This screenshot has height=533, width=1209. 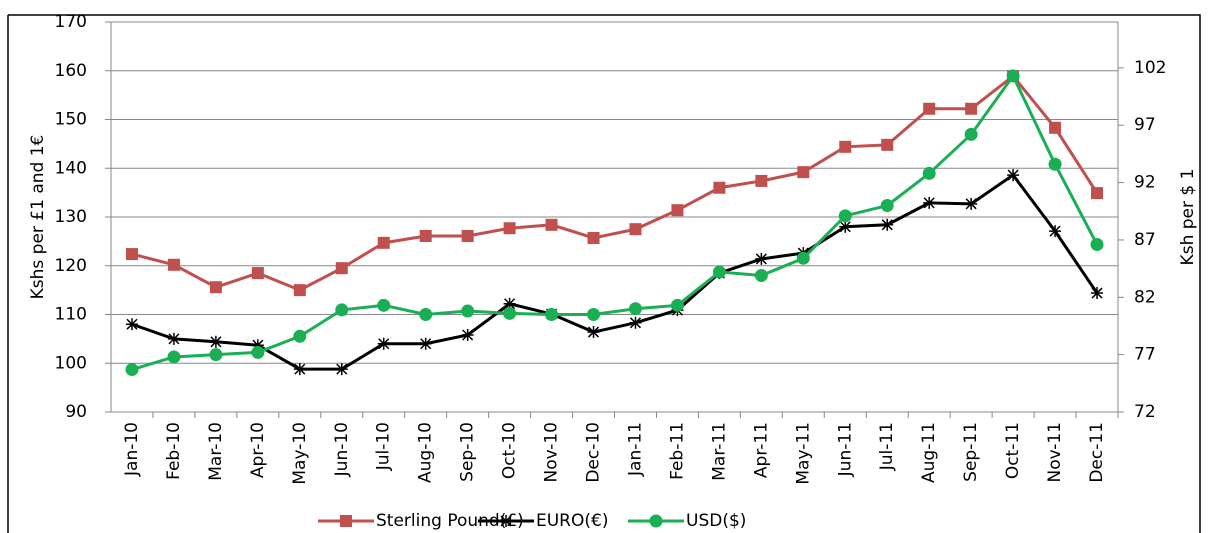 I want to click on x-tick-label: Nov-11, so click(x=1055, y=452).